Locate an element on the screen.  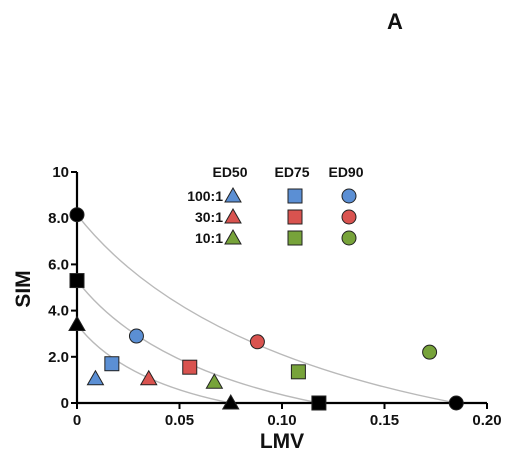
isobole-ed75 is located at coordinates (198, 342).